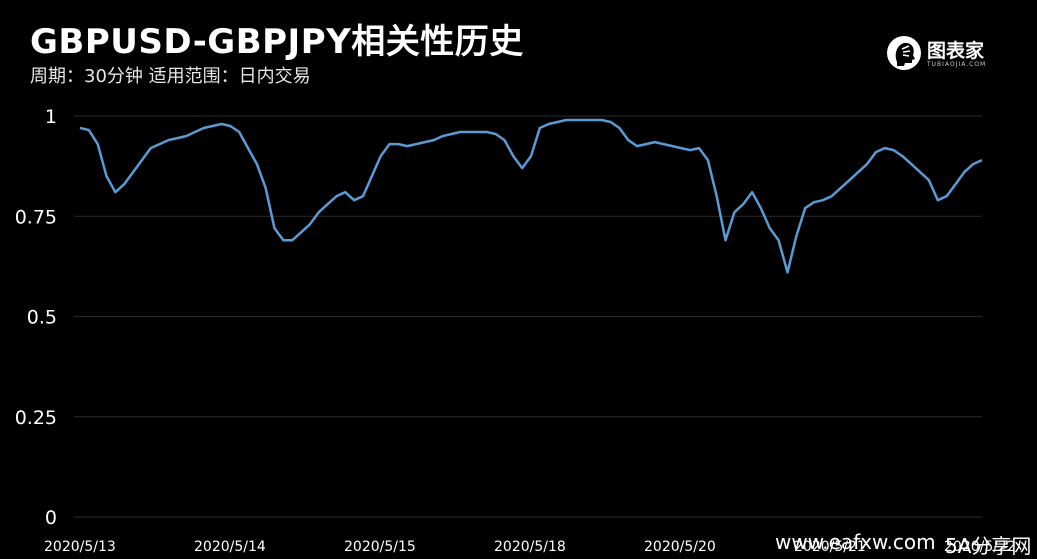 The width and height of the screenshot is (1037, 559). I want to click on x-tick-label: 2020/5/15, so click(380, 547).